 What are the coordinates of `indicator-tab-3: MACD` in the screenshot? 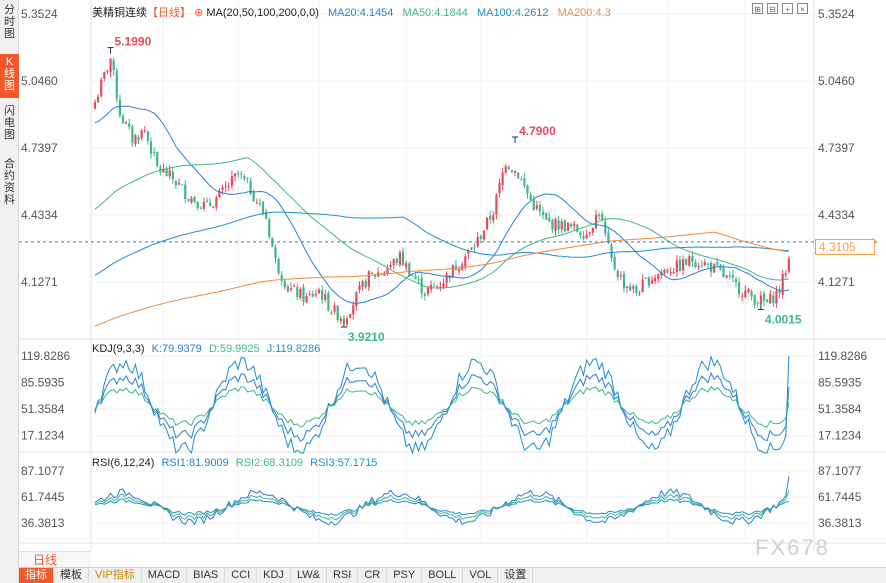 It's located at (165, 575).